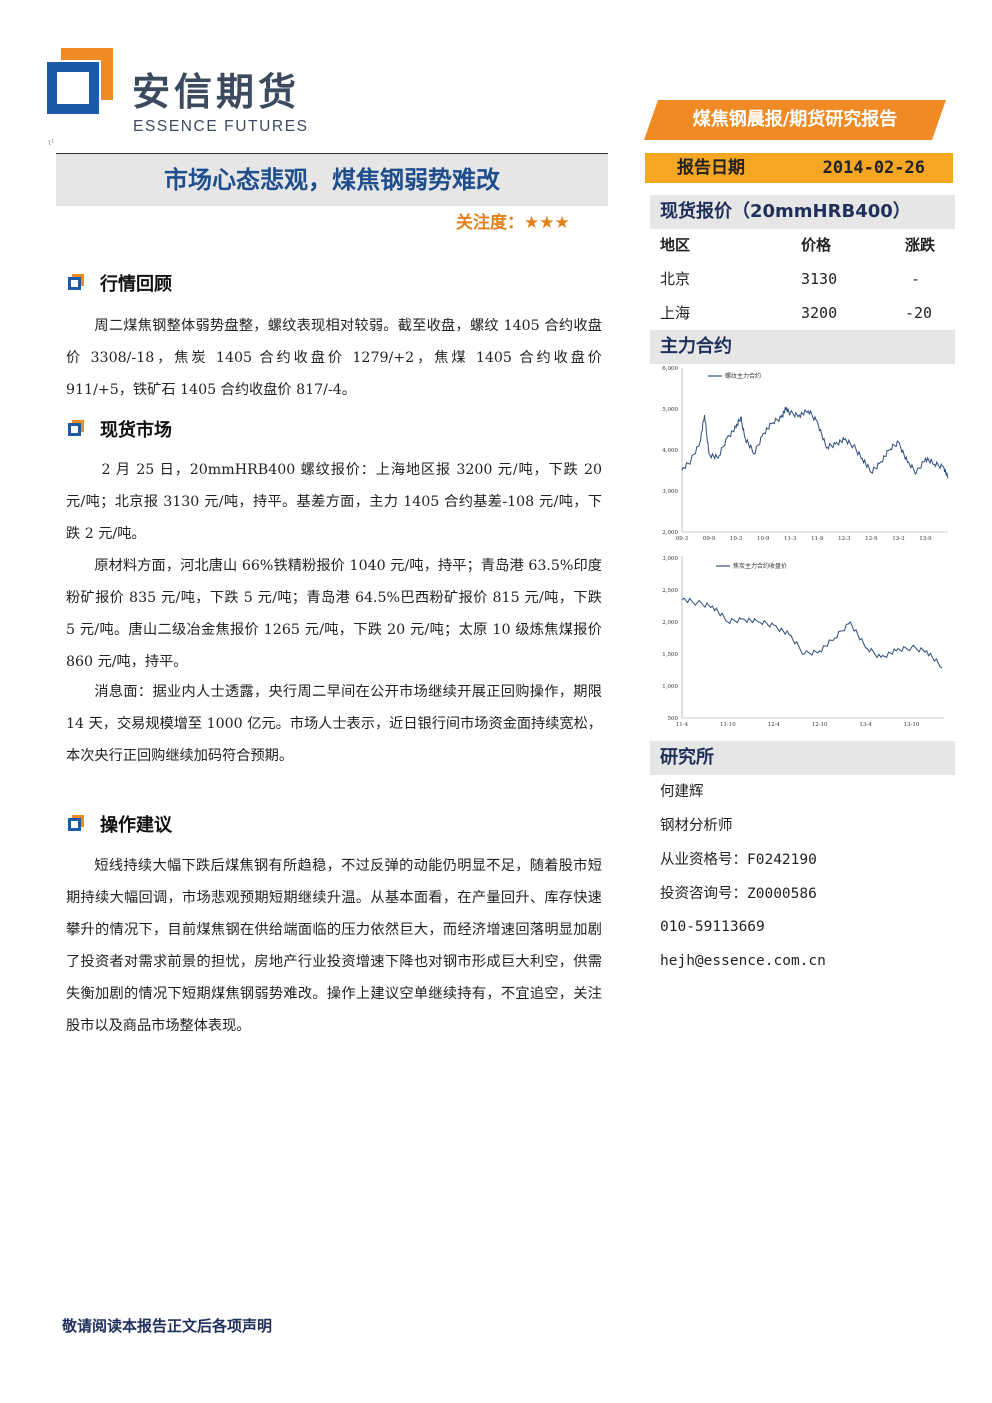 This screenshot has height=1403, width=992. What do you see at coordinates (799, 168) in the screenshot?
I see `report-date-bar: 报告日期 2014-02-26` at bounding box center [799, 168].